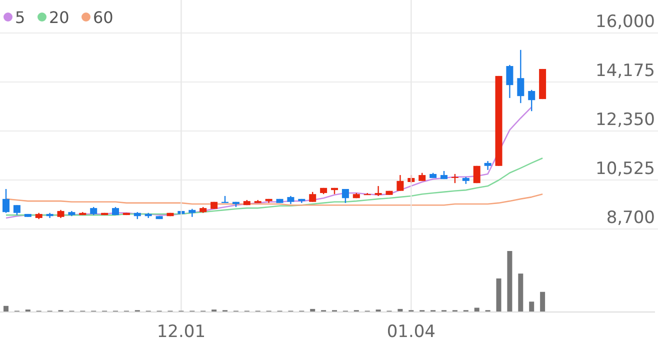 Image resolution: width=658 pixels, height=342 pixels. What do you see at coordinates (181, 332) in the screenshot?
I see `x-tick-label: 12.01` at bounding box center [181, 332].